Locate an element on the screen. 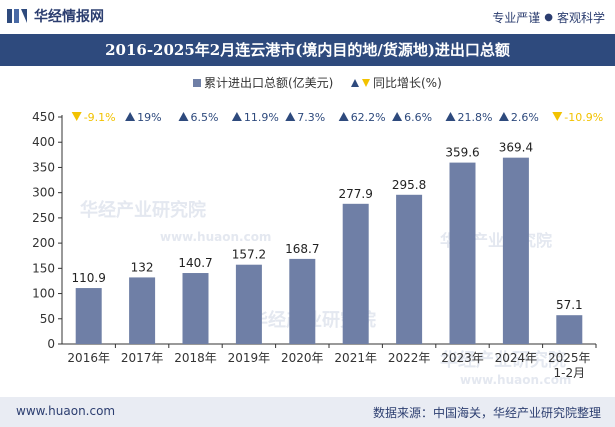 This screenshot has width=615, height=427. growth-value-label: 6.5% is located at coordinates (205, 117).